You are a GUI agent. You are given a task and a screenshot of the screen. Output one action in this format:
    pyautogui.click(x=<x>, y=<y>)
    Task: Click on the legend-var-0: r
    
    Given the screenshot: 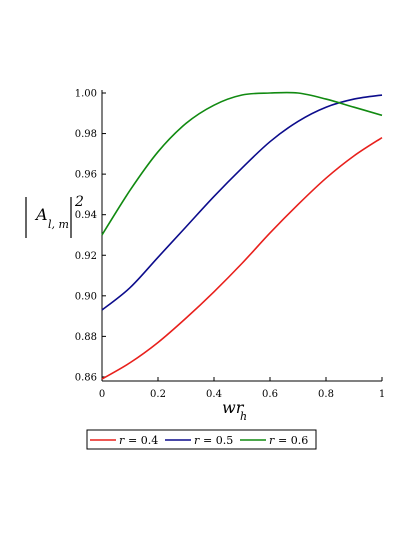 What is the action you would take?
    pyautogui.click(x=122, y=440)
    